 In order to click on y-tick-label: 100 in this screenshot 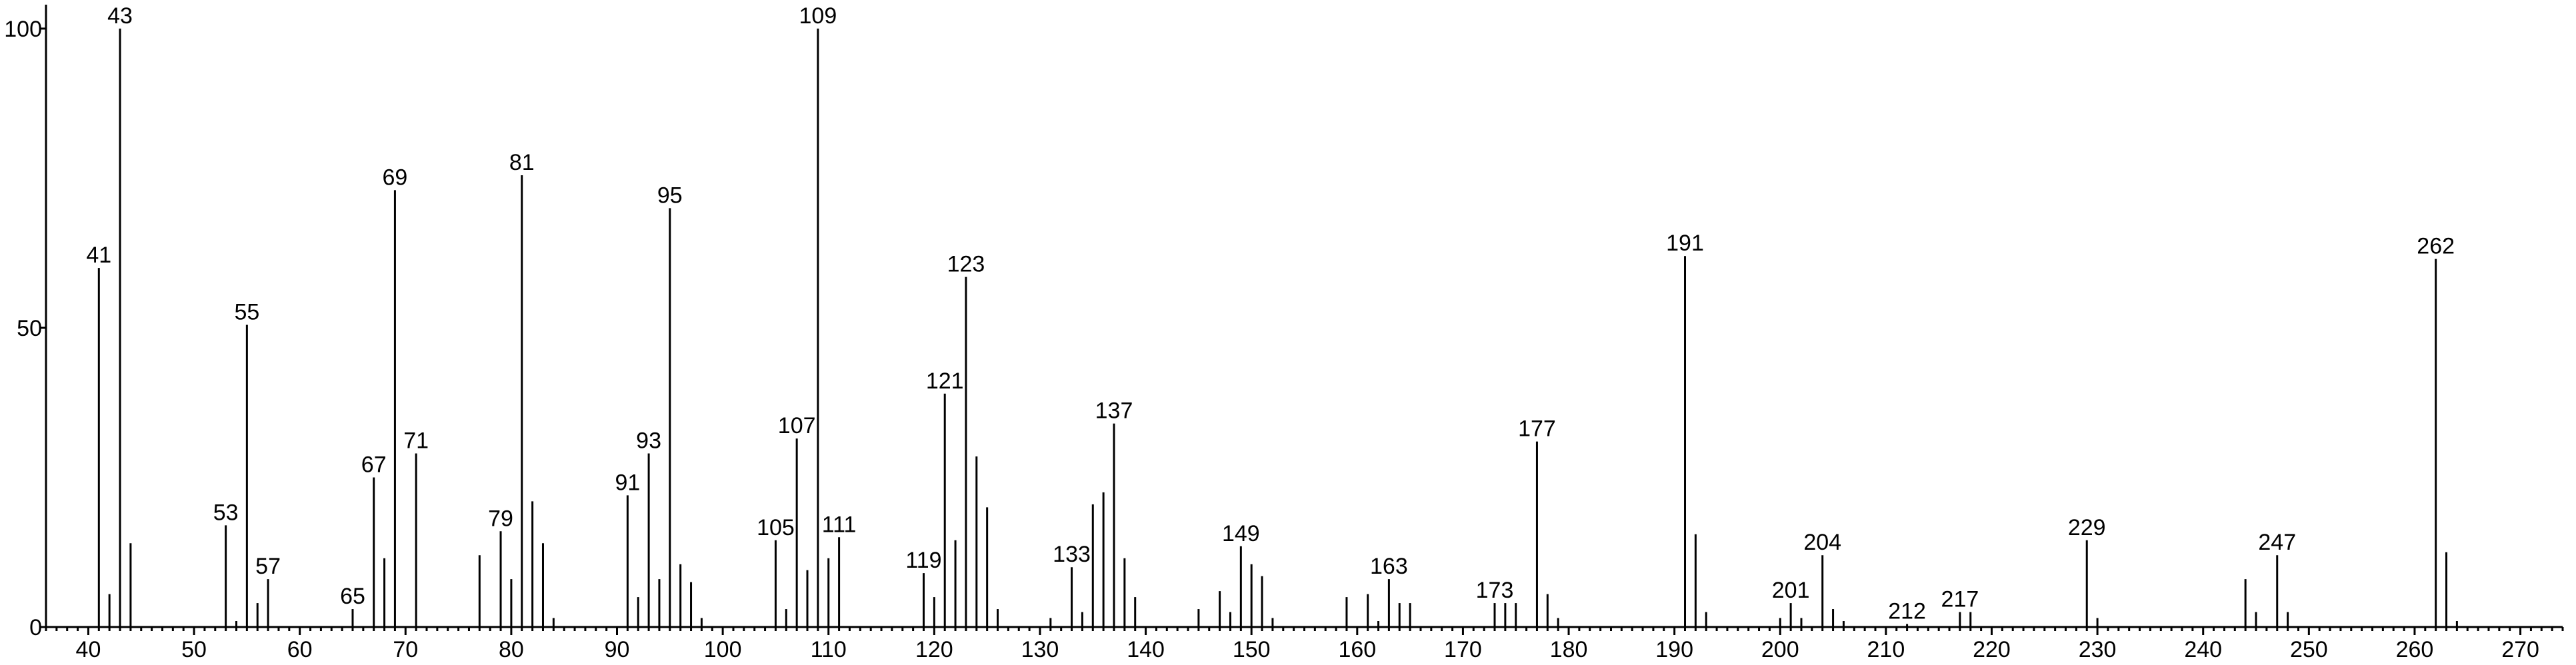, I will do `click(23, 29)`.